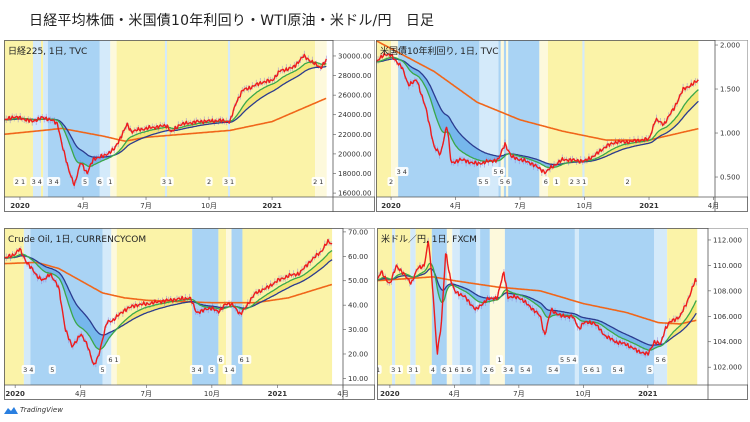  I want to click on wave-labels: 3 4 5 56 13 4 561 46 1, so click(136, 365).